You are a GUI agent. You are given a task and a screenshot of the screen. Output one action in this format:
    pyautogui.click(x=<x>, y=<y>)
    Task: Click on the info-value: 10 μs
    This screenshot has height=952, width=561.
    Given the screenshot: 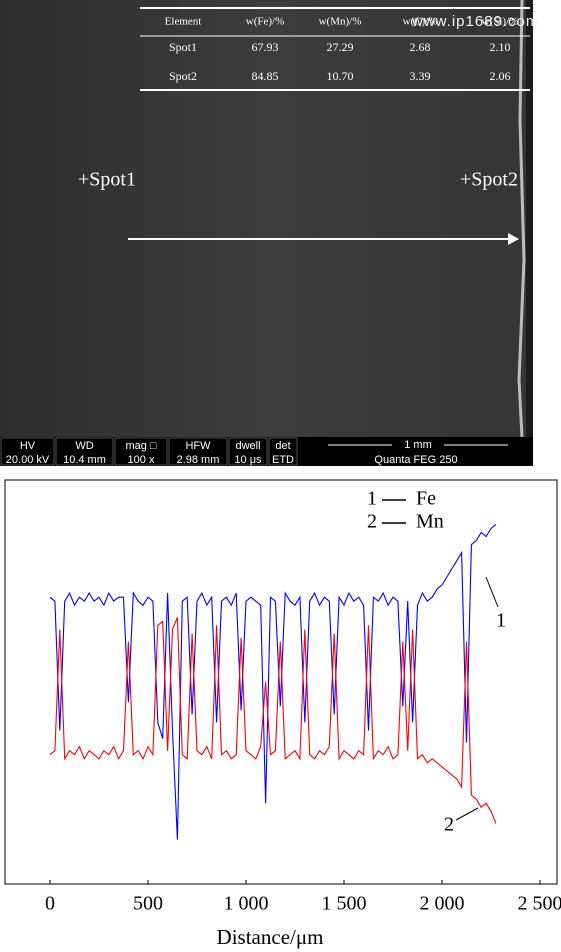 What is the action you would take?
    pyautogui.click(x=248, y=460)
    